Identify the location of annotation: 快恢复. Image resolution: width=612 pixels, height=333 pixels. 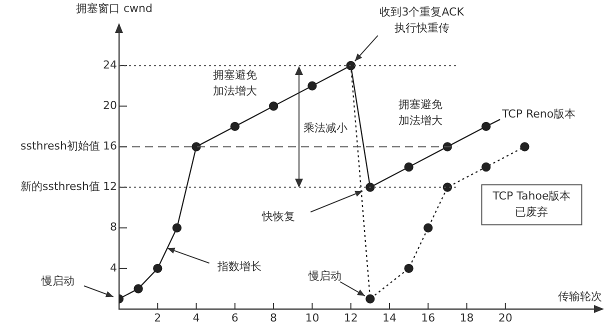
(278, 216).